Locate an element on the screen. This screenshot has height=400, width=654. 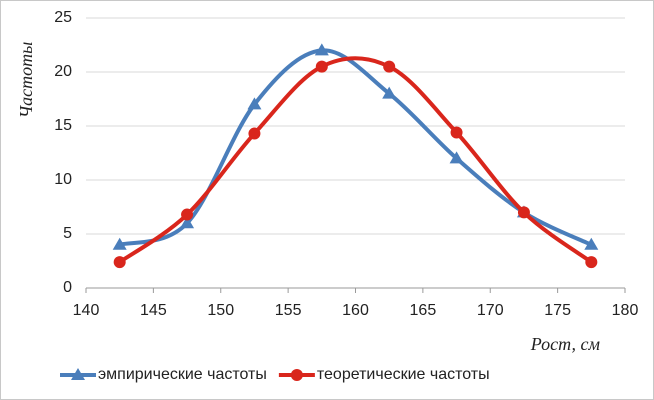
y-axis-label: Частоты is located at coordinates (26, 80).